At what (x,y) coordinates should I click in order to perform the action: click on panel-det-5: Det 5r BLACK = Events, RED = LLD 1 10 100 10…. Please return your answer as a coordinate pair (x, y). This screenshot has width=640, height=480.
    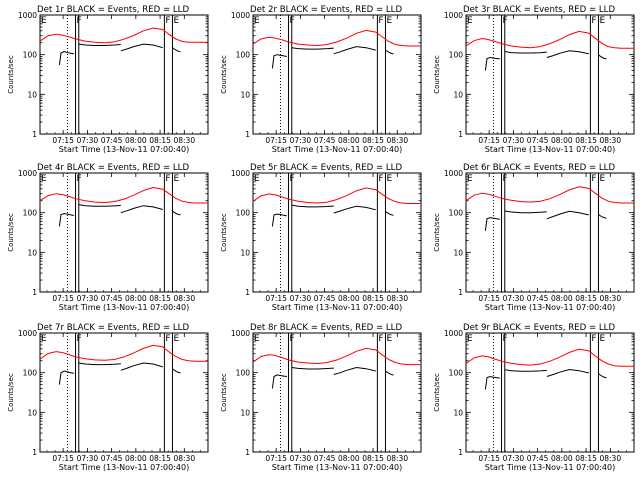
    Looking at the image, I should click on (321, 237).